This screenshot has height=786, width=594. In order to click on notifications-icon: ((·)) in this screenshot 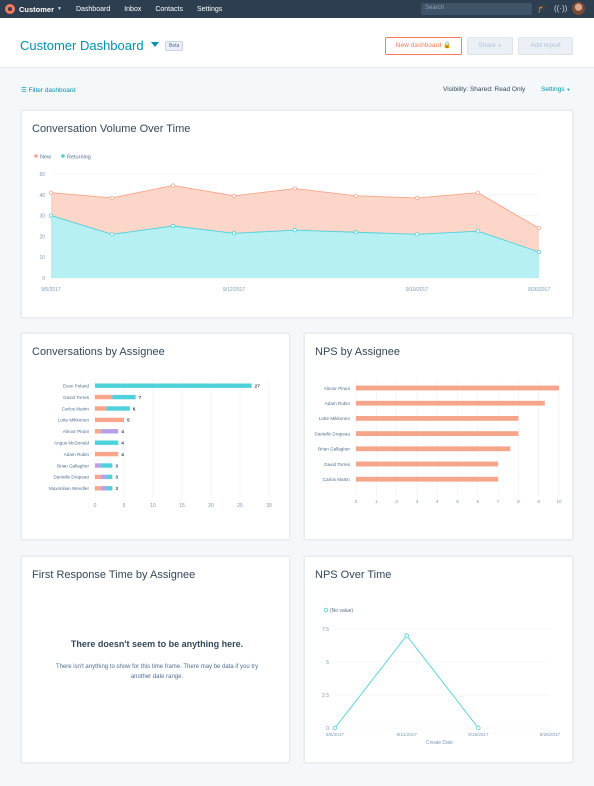, I will do `click(561, 8)`.